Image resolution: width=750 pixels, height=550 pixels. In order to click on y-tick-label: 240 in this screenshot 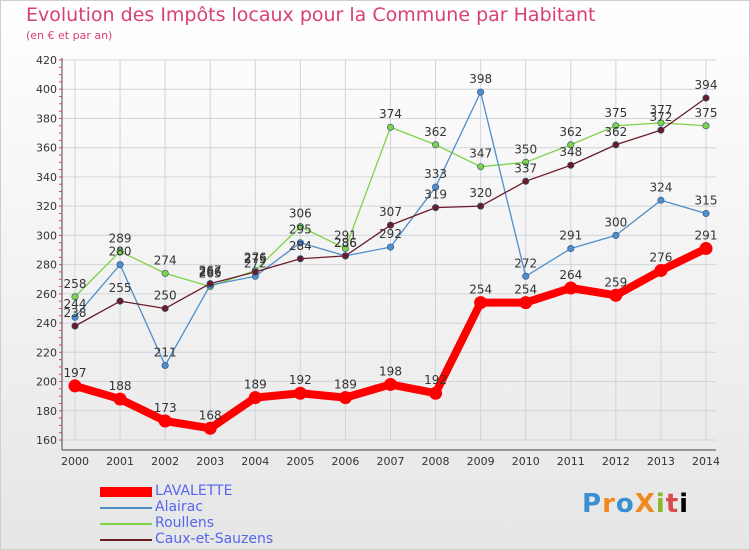, I will do `click(46, 323)`.